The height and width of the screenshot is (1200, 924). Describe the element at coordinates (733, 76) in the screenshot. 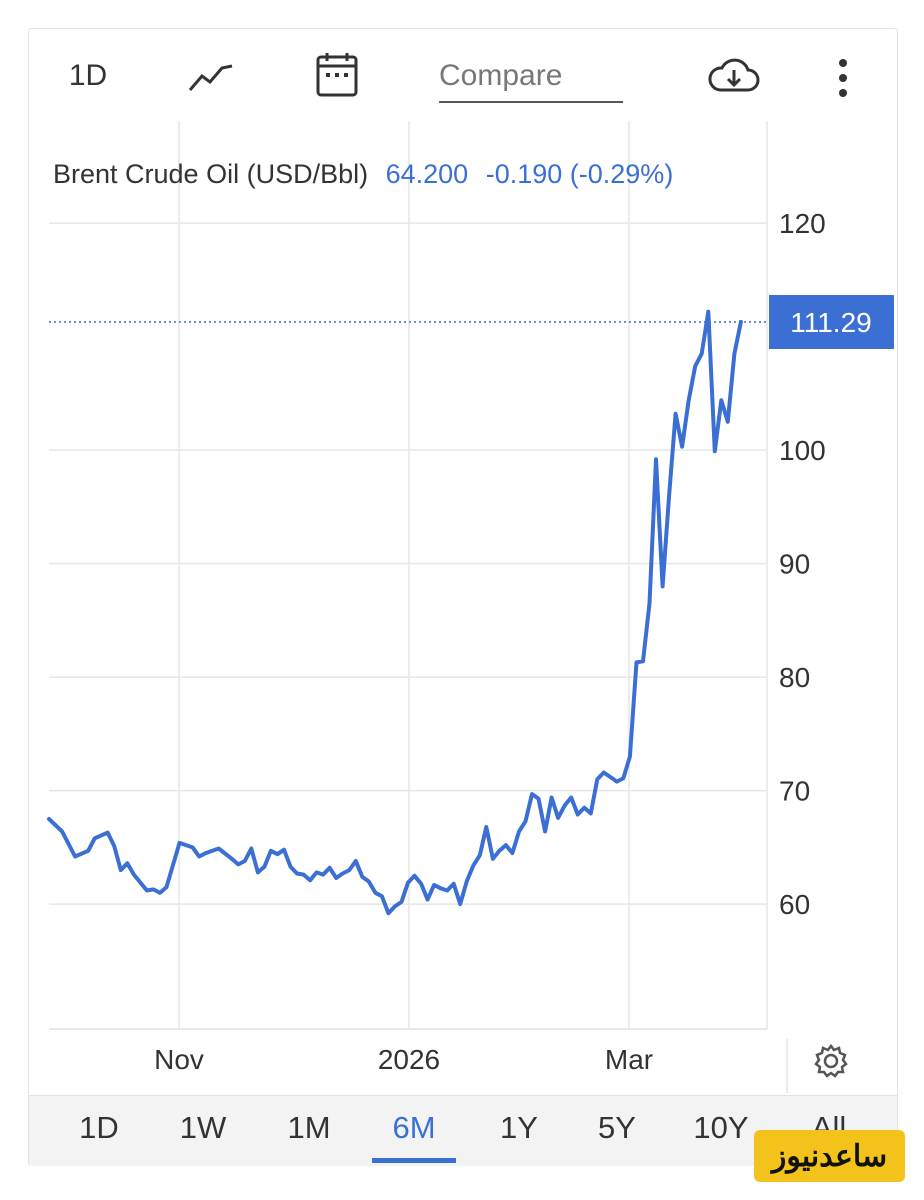

I see `cloud-download-icon` at that location.